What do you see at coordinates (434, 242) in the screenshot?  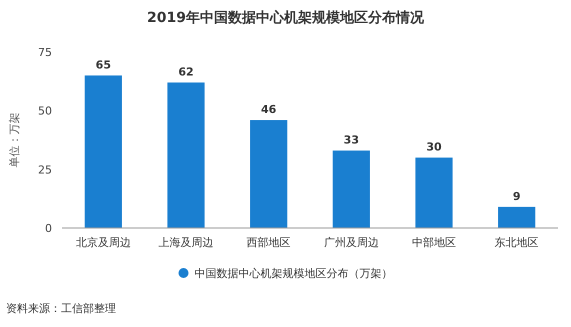 I see `x-tick-label: 中部地区` at bounding box center [434, 242].